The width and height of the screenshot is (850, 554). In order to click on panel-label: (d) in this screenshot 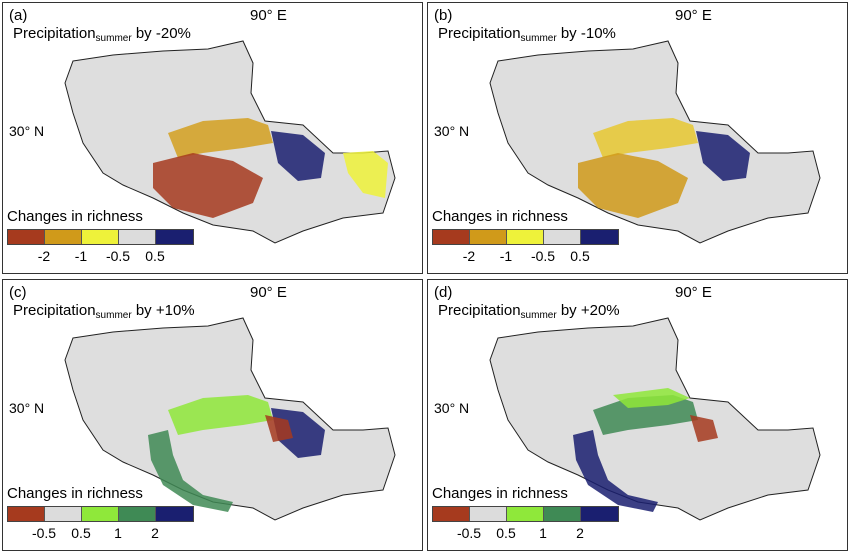, I will do `click(443, 292)`.